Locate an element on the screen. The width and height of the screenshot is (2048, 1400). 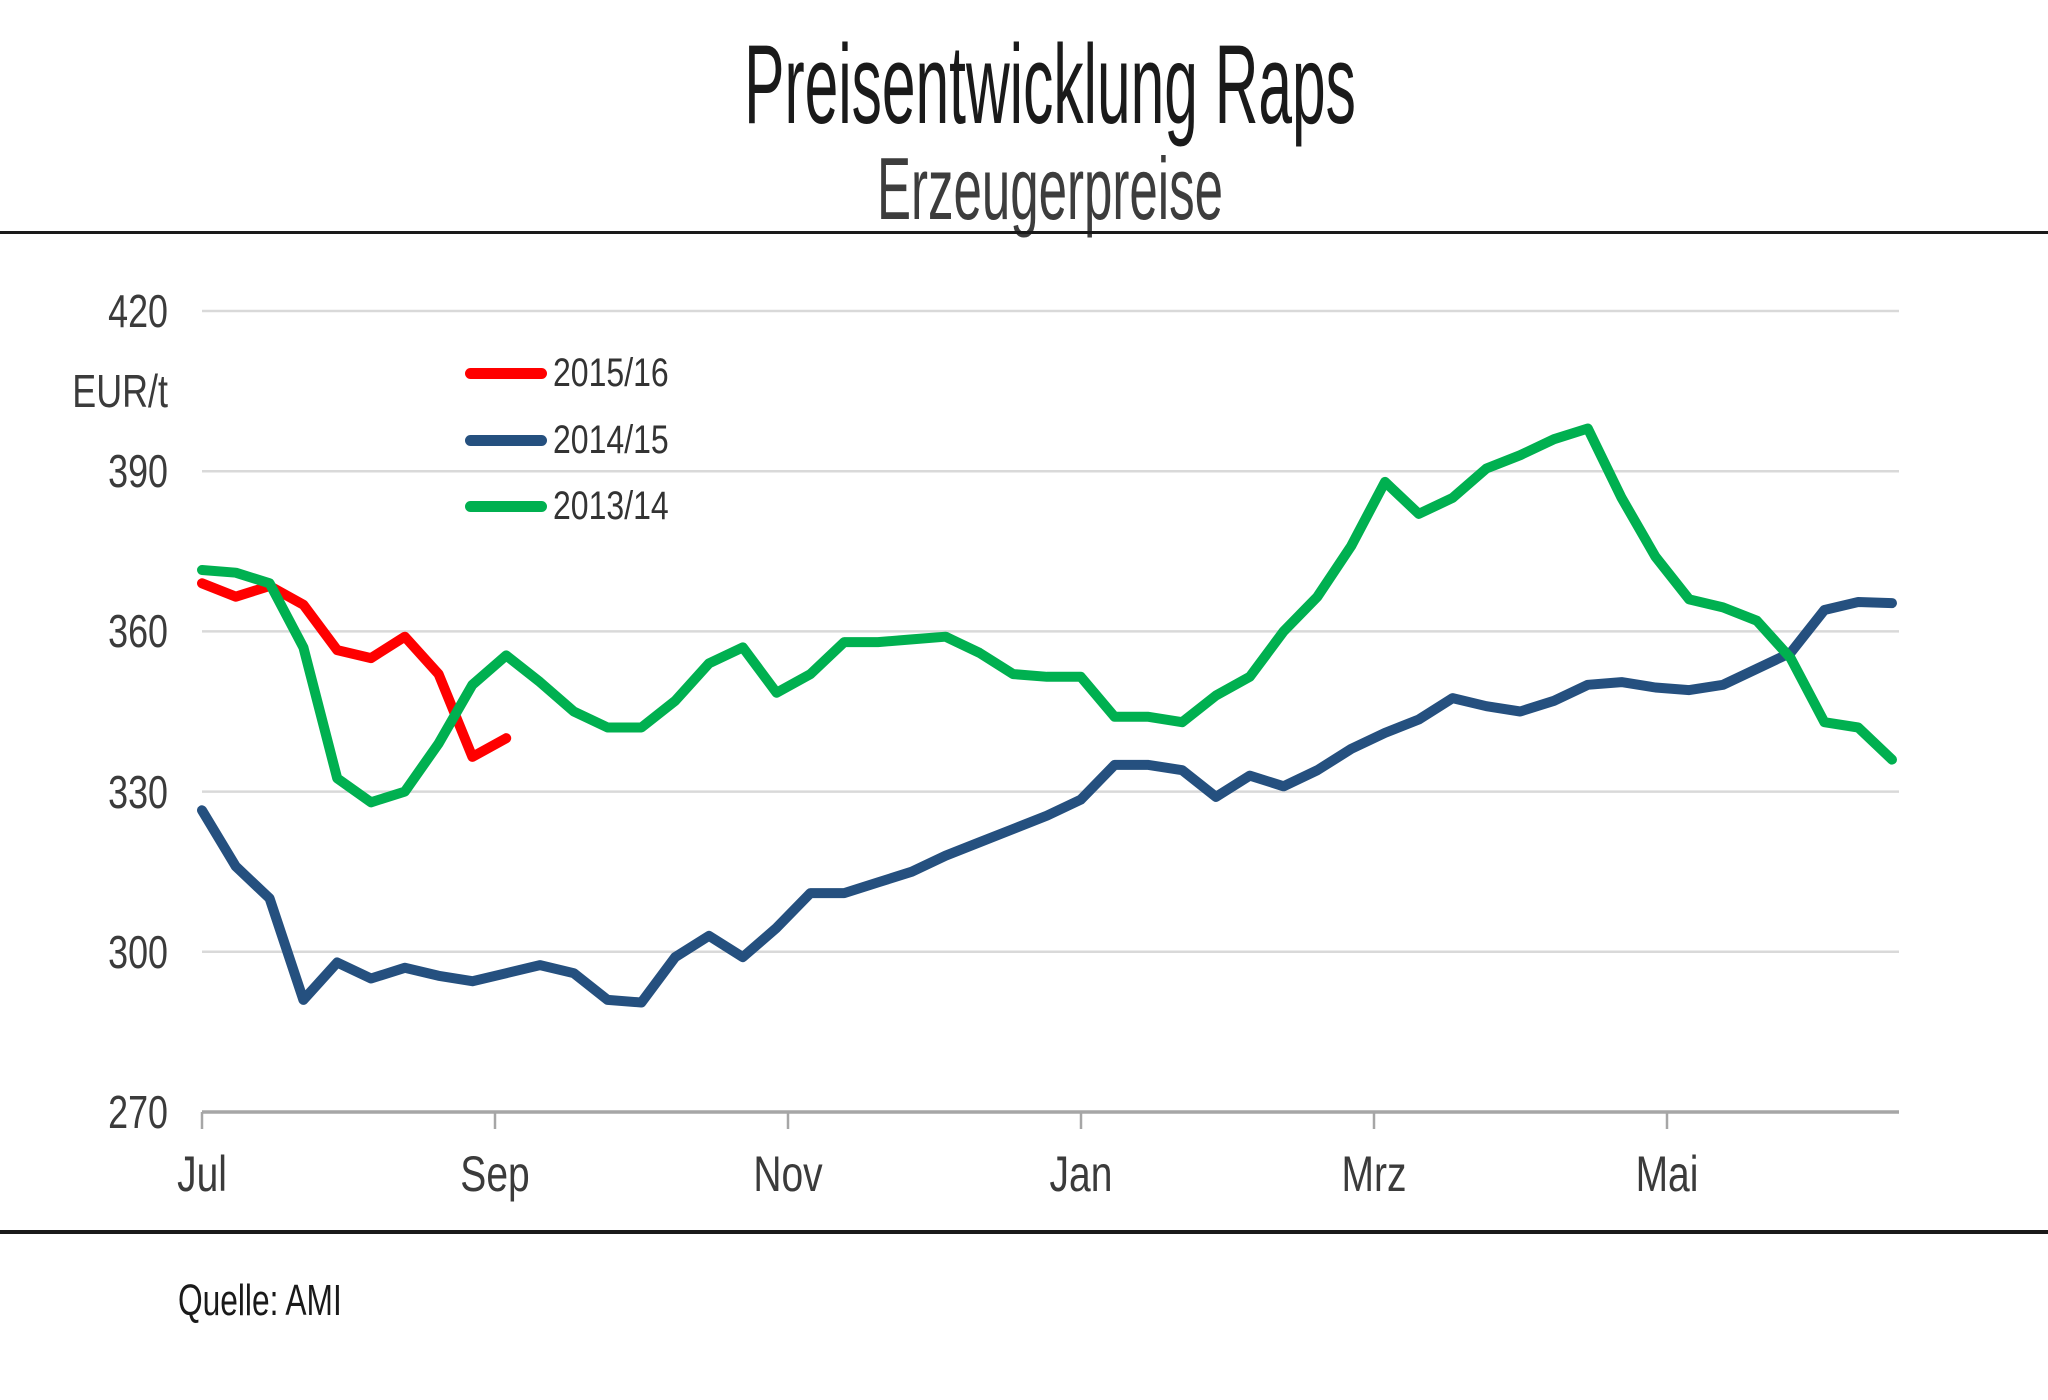
y-tick-label-270: 270 is located at coordinates (138, 1112).